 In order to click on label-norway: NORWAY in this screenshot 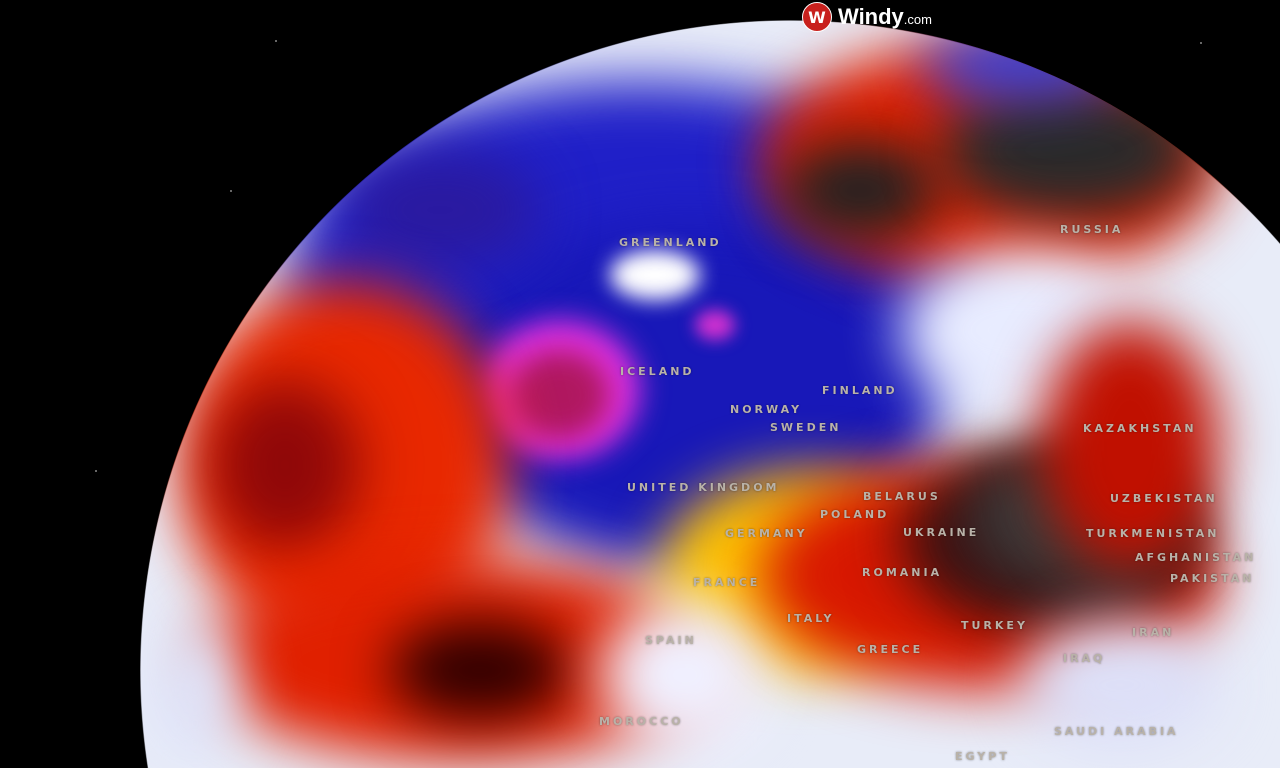, I will do `click(766, 409)`.